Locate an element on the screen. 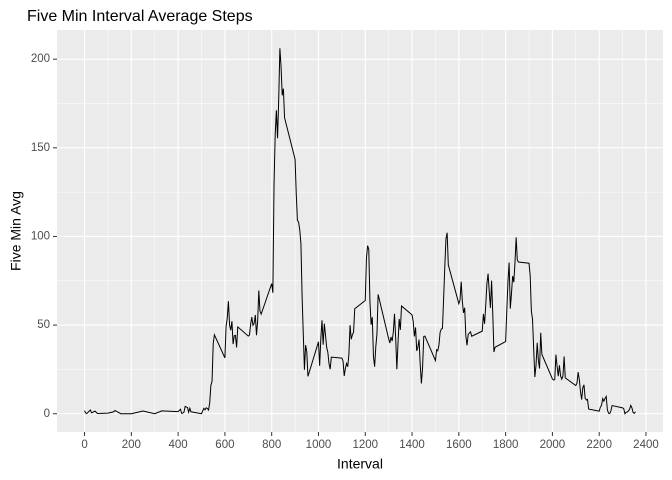  y-tick-label: 200 is located at coordinates (40, 59).